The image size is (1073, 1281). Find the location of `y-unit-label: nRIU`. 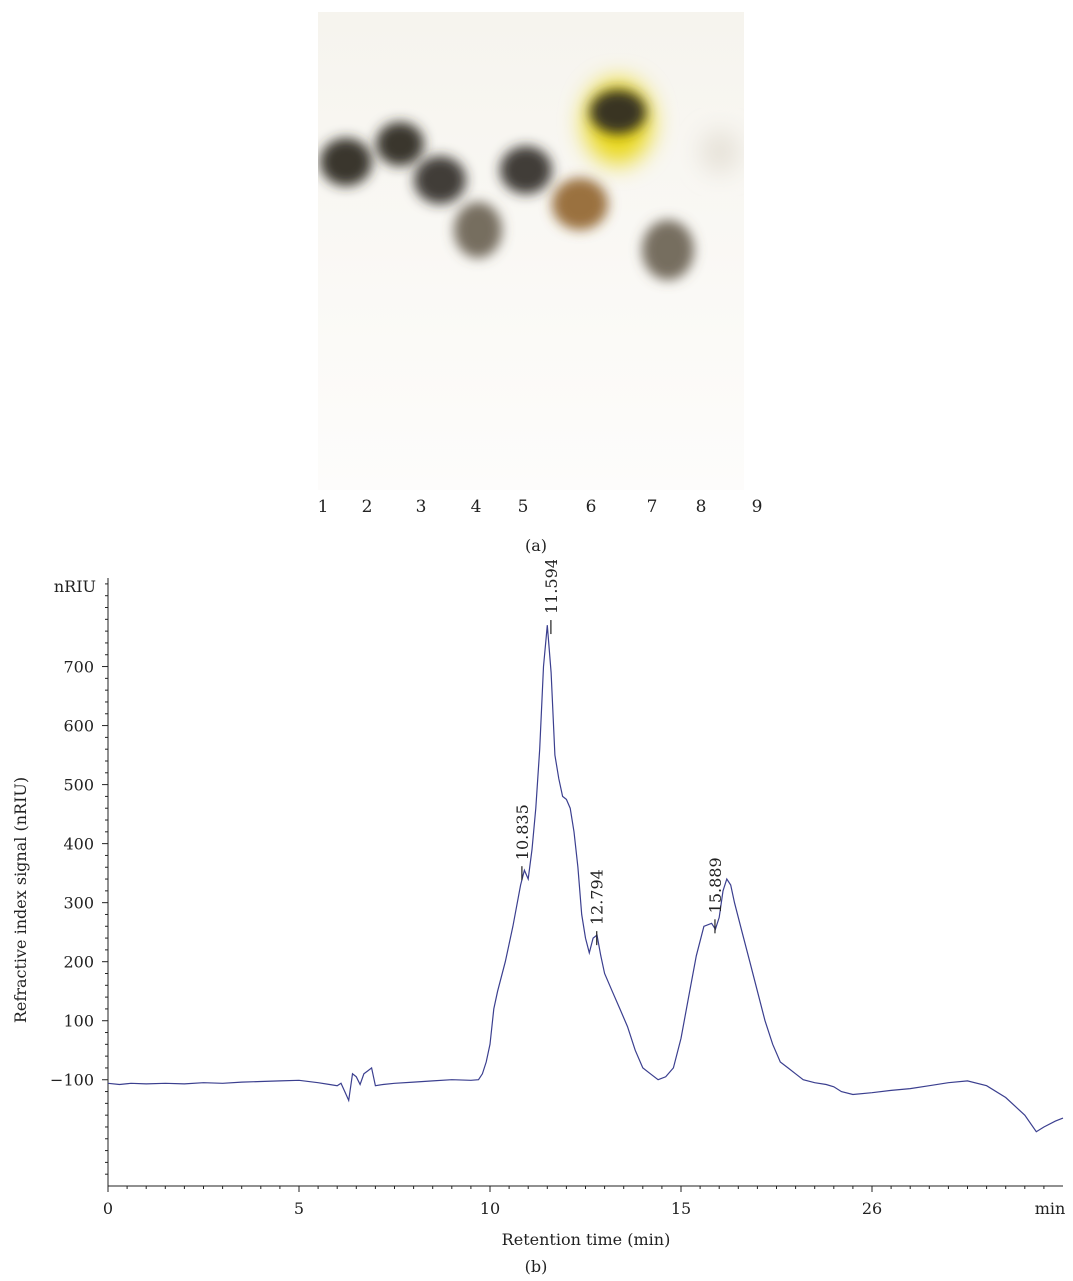

y-unit-label: nRIU is located at coordinates (75, 586).